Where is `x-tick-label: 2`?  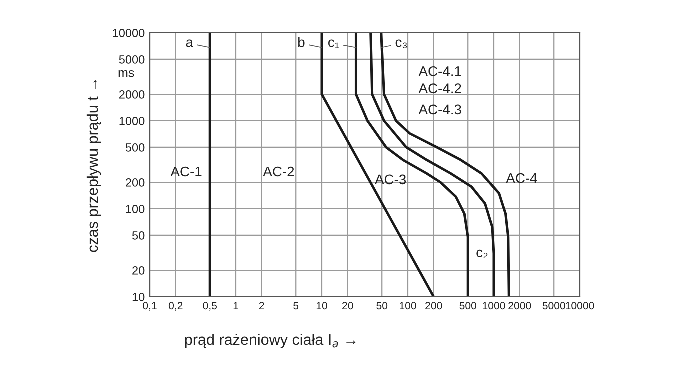 x-tick-label: 2 is located at coordinates (261, 306).